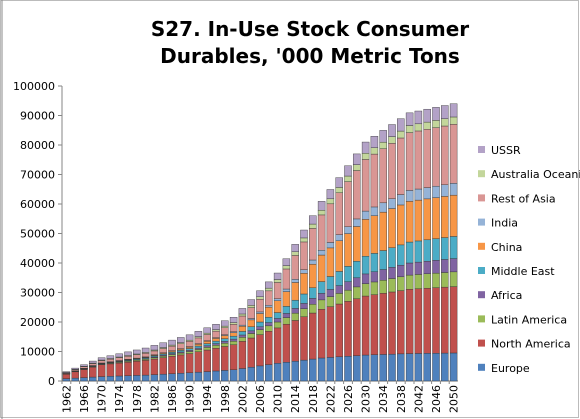  I want to click on x-tick-label: 2018, so click(313, 399).